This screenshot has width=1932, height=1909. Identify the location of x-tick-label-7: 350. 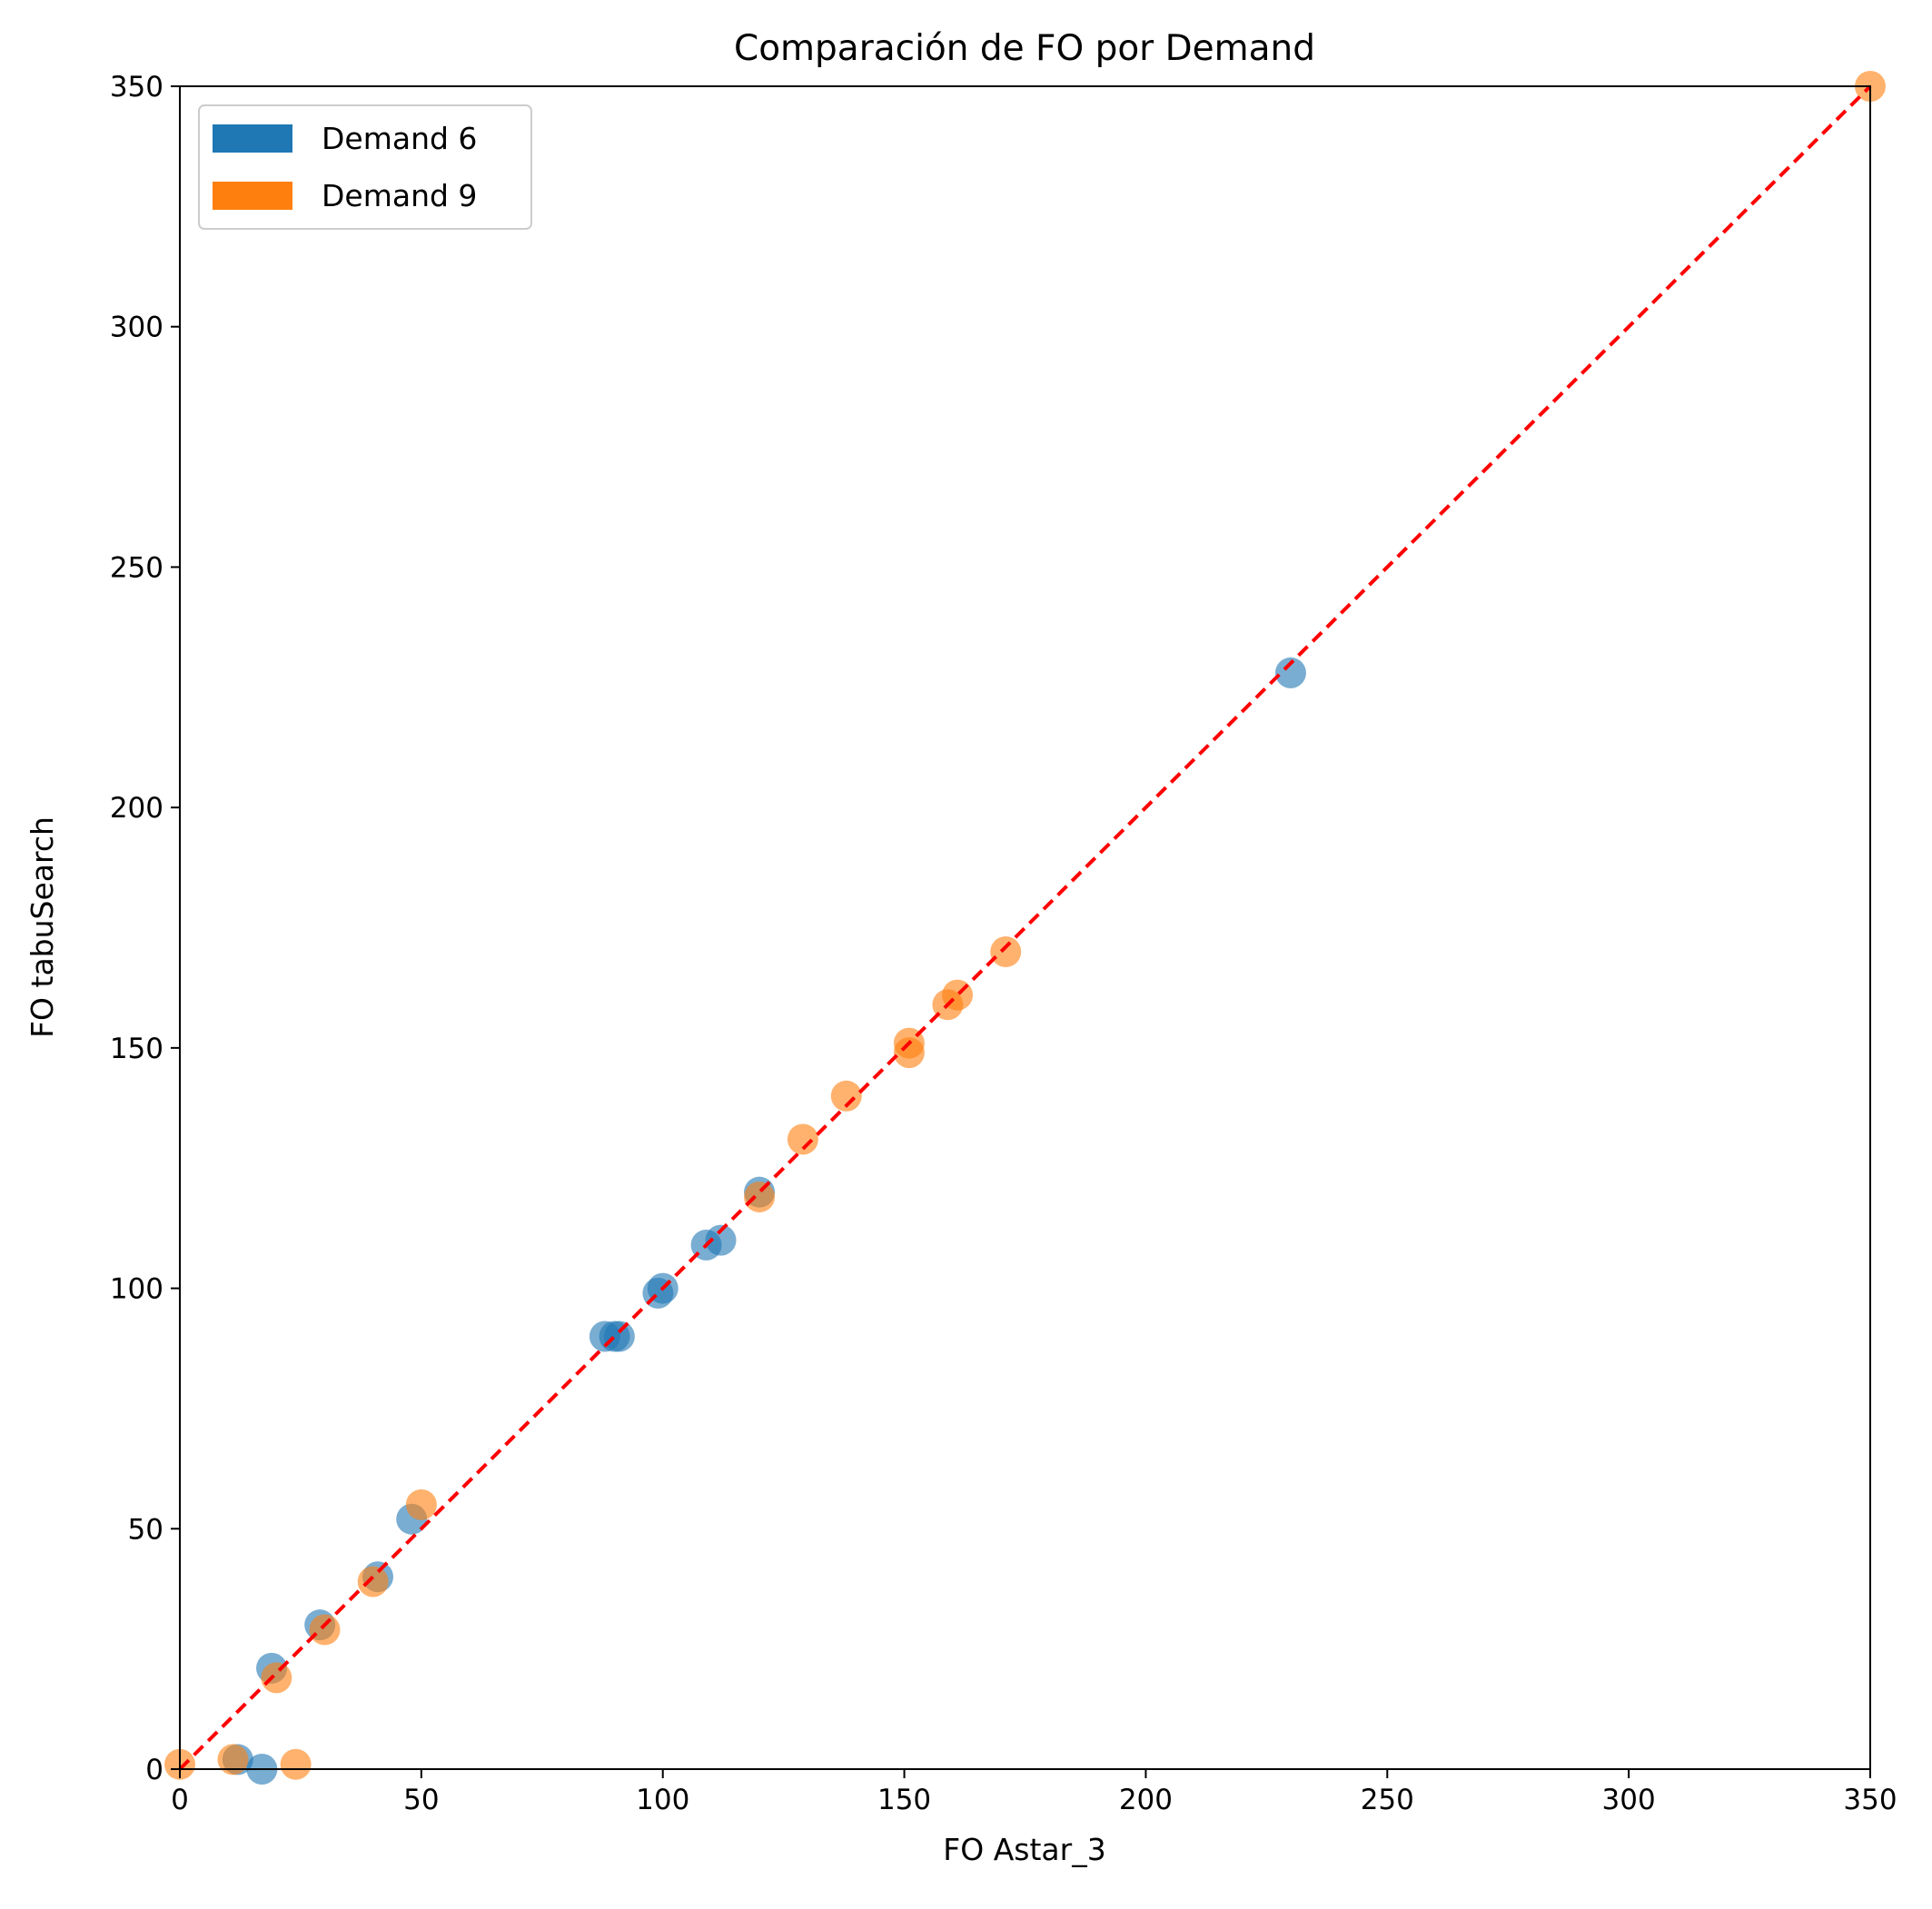
(1870, 1800).